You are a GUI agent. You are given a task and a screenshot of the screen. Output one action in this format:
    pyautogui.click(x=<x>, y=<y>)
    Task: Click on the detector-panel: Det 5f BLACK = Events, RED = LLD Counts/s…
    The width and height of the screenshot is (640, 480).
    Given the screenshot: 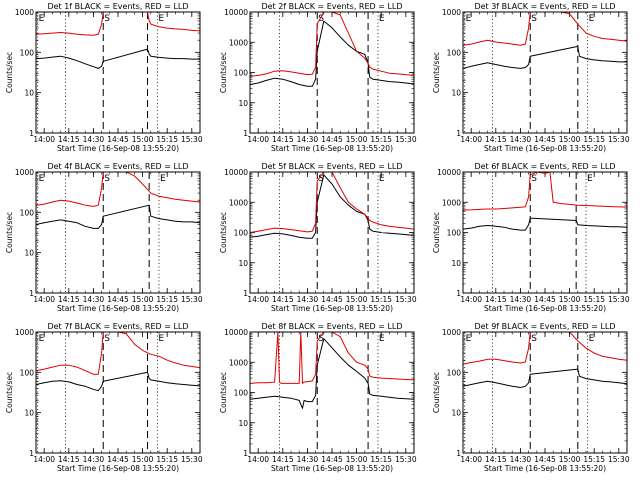 What is the action you would take?
    pyautogui.click(x=318, y=237)
    